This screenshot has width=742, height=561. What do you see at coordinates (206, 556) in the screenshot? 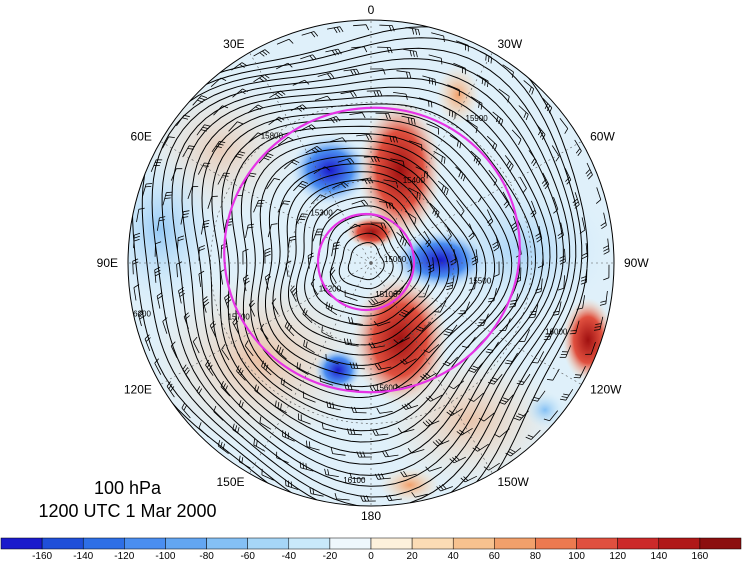
I see `color-scale-label: -80` at bounding box center [206, 556].